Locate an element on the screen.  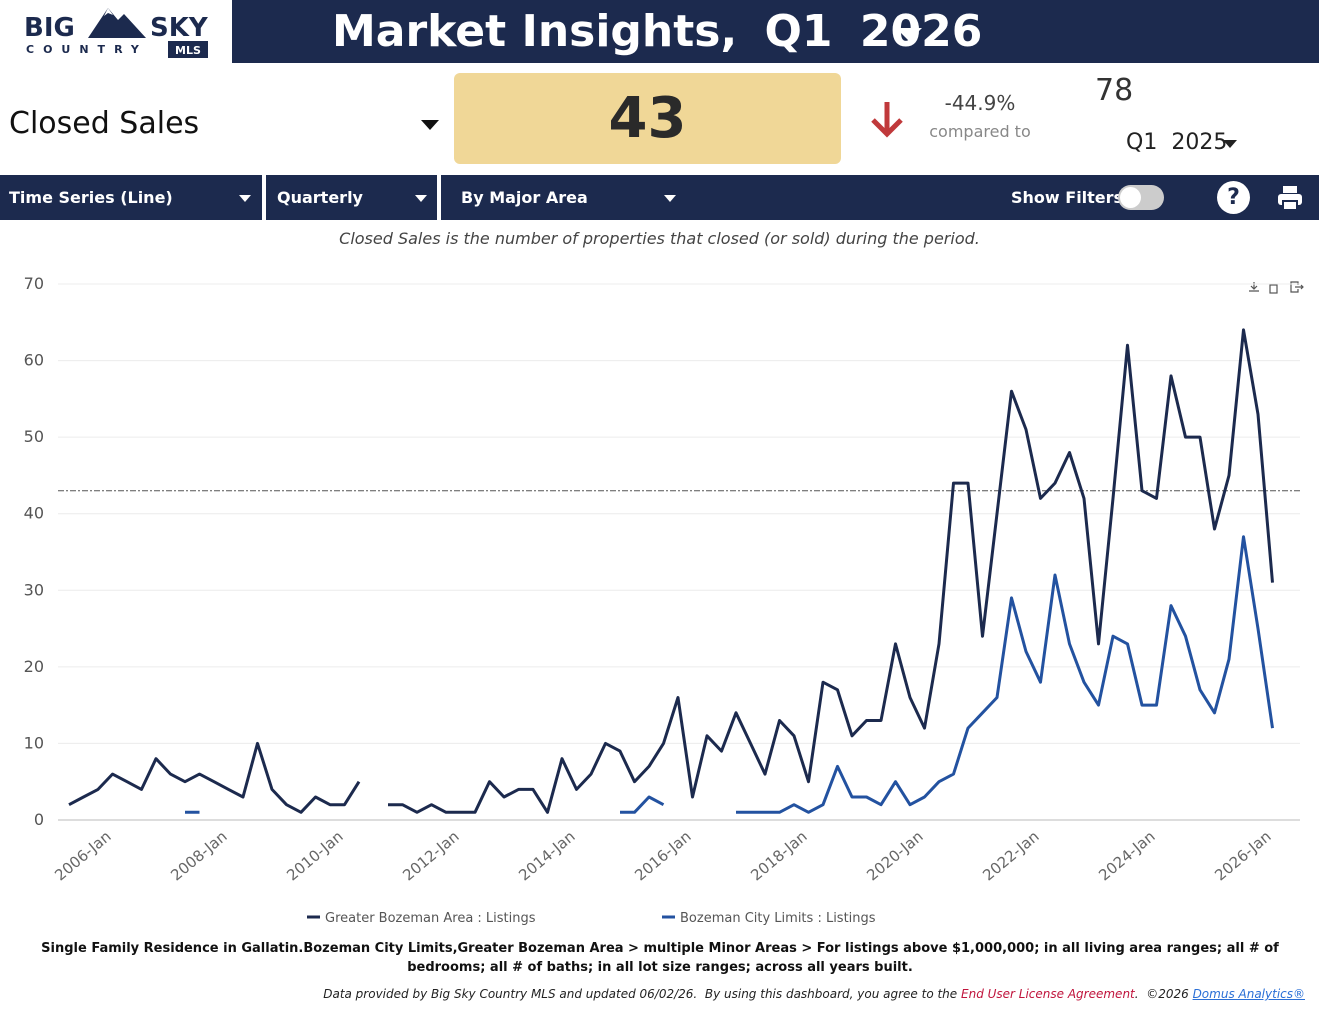
legend-label: Greater Bozeman Area : Listings is located at coordinates (430, 918).